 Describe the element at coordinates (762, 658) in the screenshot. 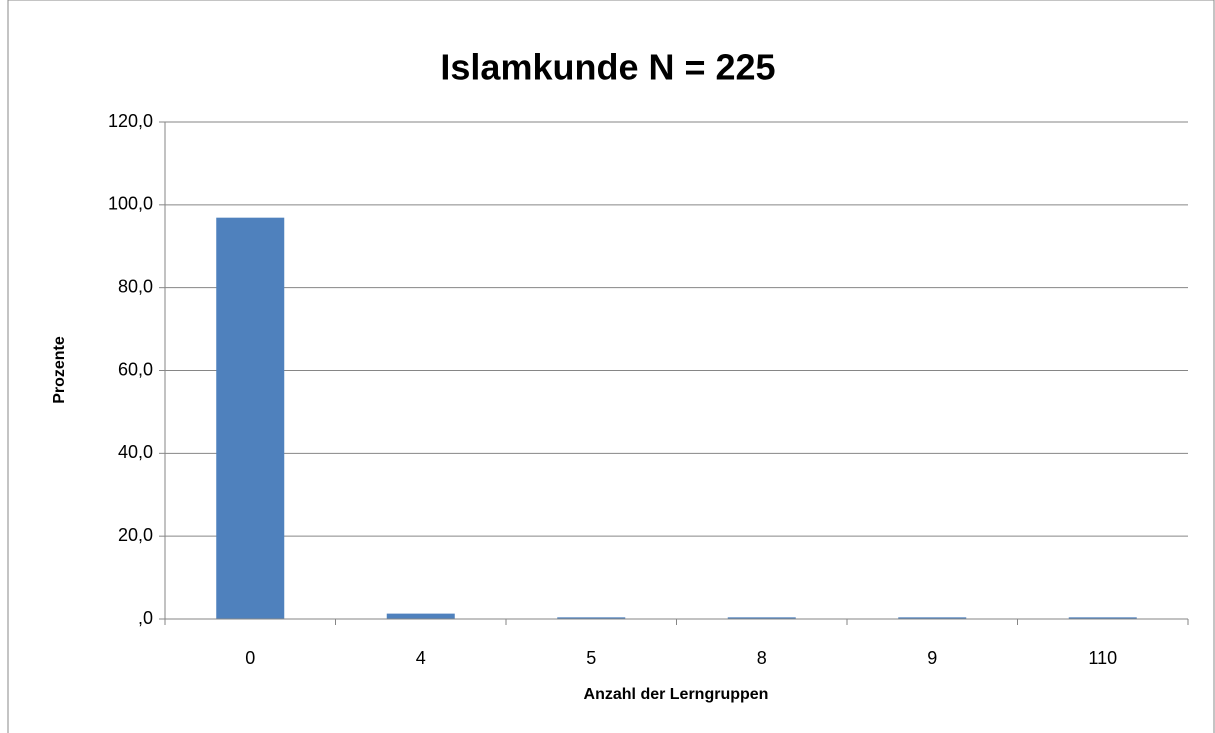

I see `x-tick-label: 8` at that location.